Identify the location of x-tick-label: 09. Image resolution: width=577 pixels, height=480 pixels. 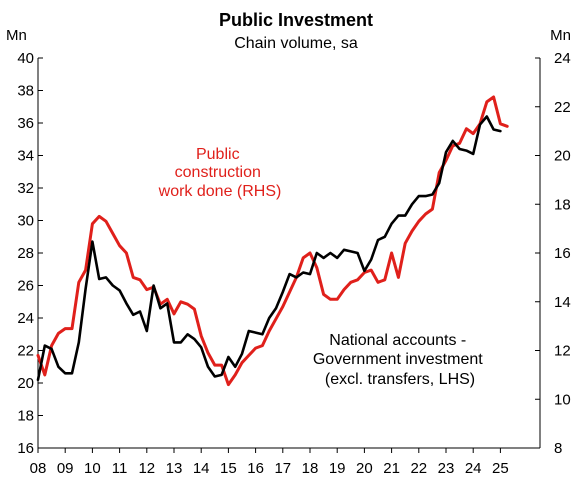
(65, 468).